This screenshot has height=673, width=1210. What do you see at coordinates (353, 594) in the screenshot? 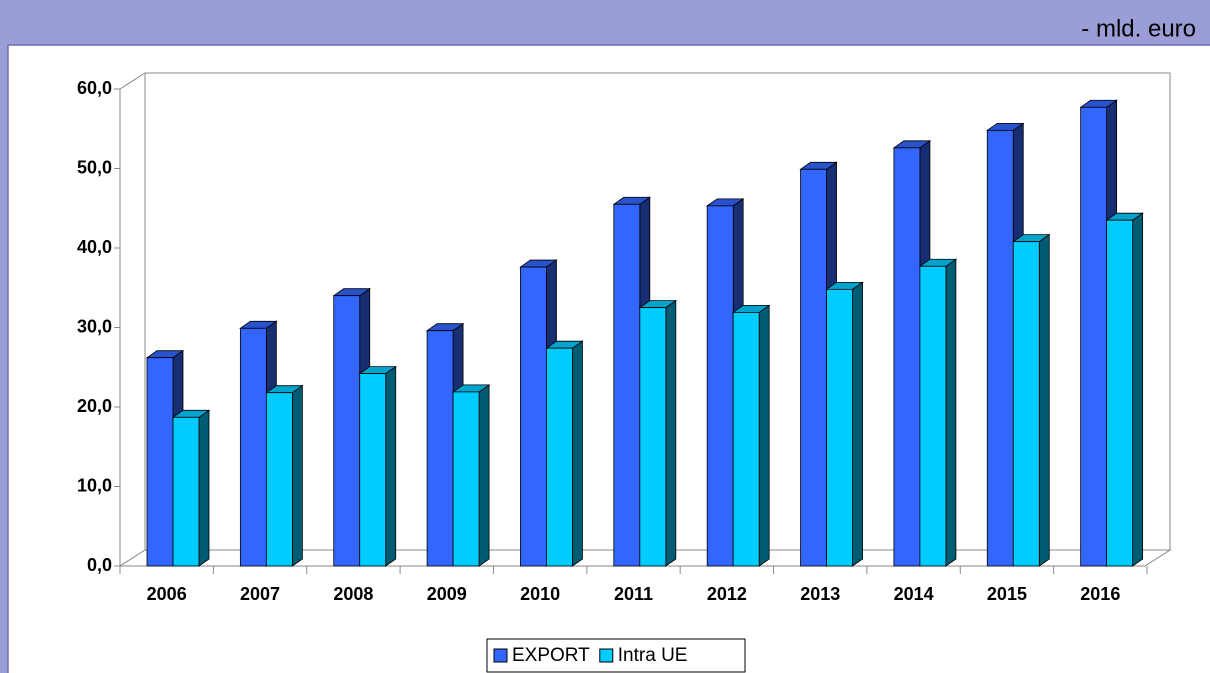
I see `x-tick-label: 2008` at bounding box center [353, 594].